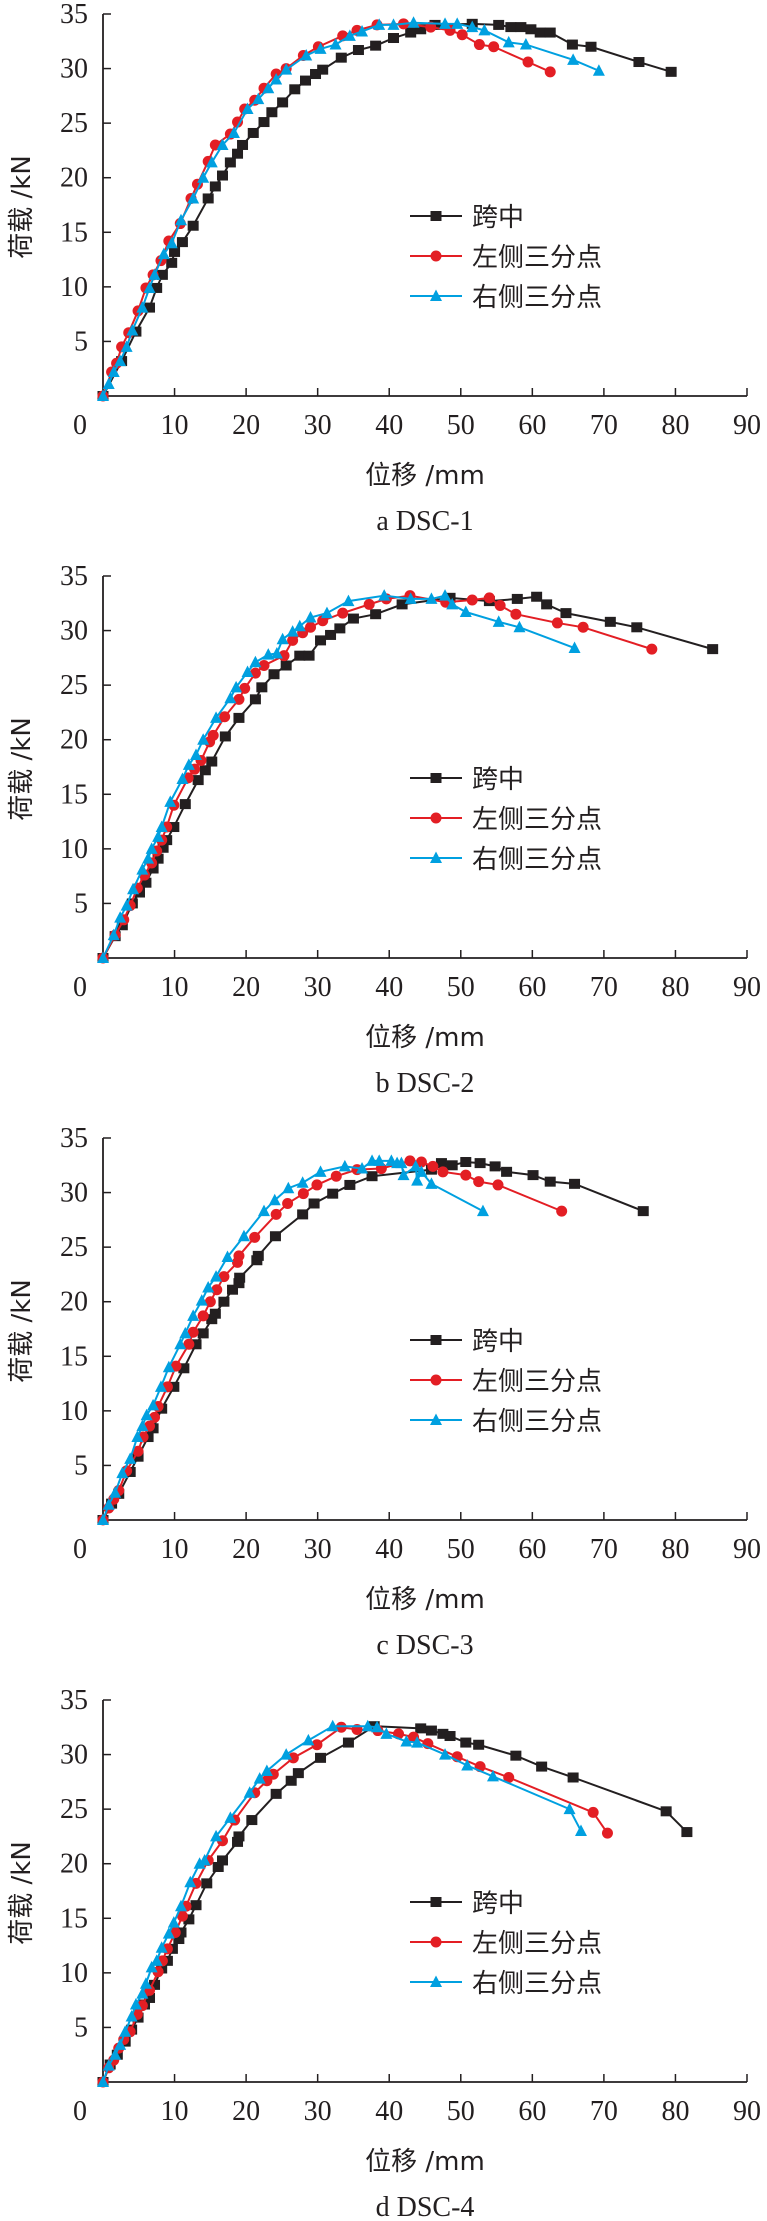 The image size is (767, 2221). Describe the element at coordinates (81, 1465) in the screenshot. I see `y-tick-label: 5` at that location.